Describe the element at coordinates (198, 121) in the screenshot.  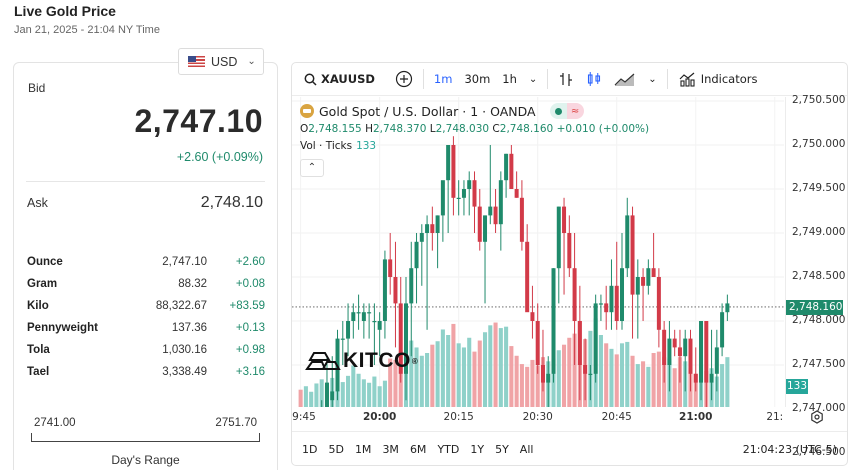
I see `bid-price: 2,747.10` at that location.